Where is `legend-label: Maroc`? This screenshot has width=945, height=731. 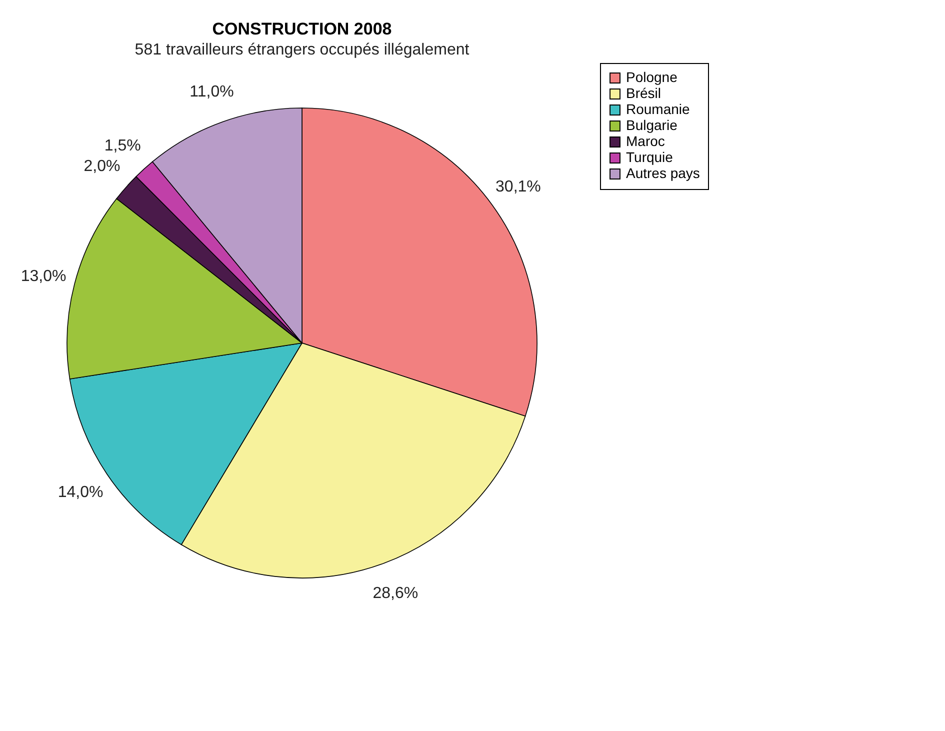 legend-label: Maroc is located at coordinates (645, 141).